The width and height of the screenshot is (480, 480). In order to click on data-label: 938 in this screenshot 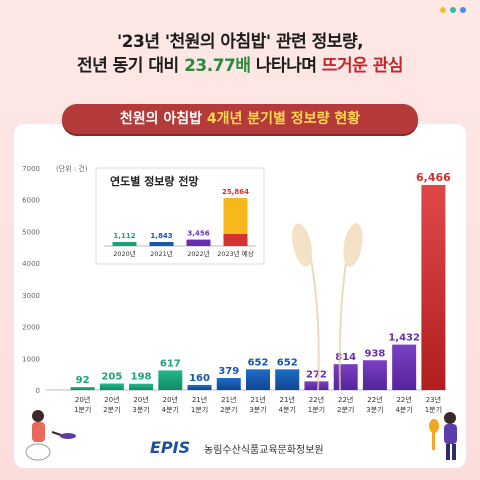, I will do `click(374, 353)`.